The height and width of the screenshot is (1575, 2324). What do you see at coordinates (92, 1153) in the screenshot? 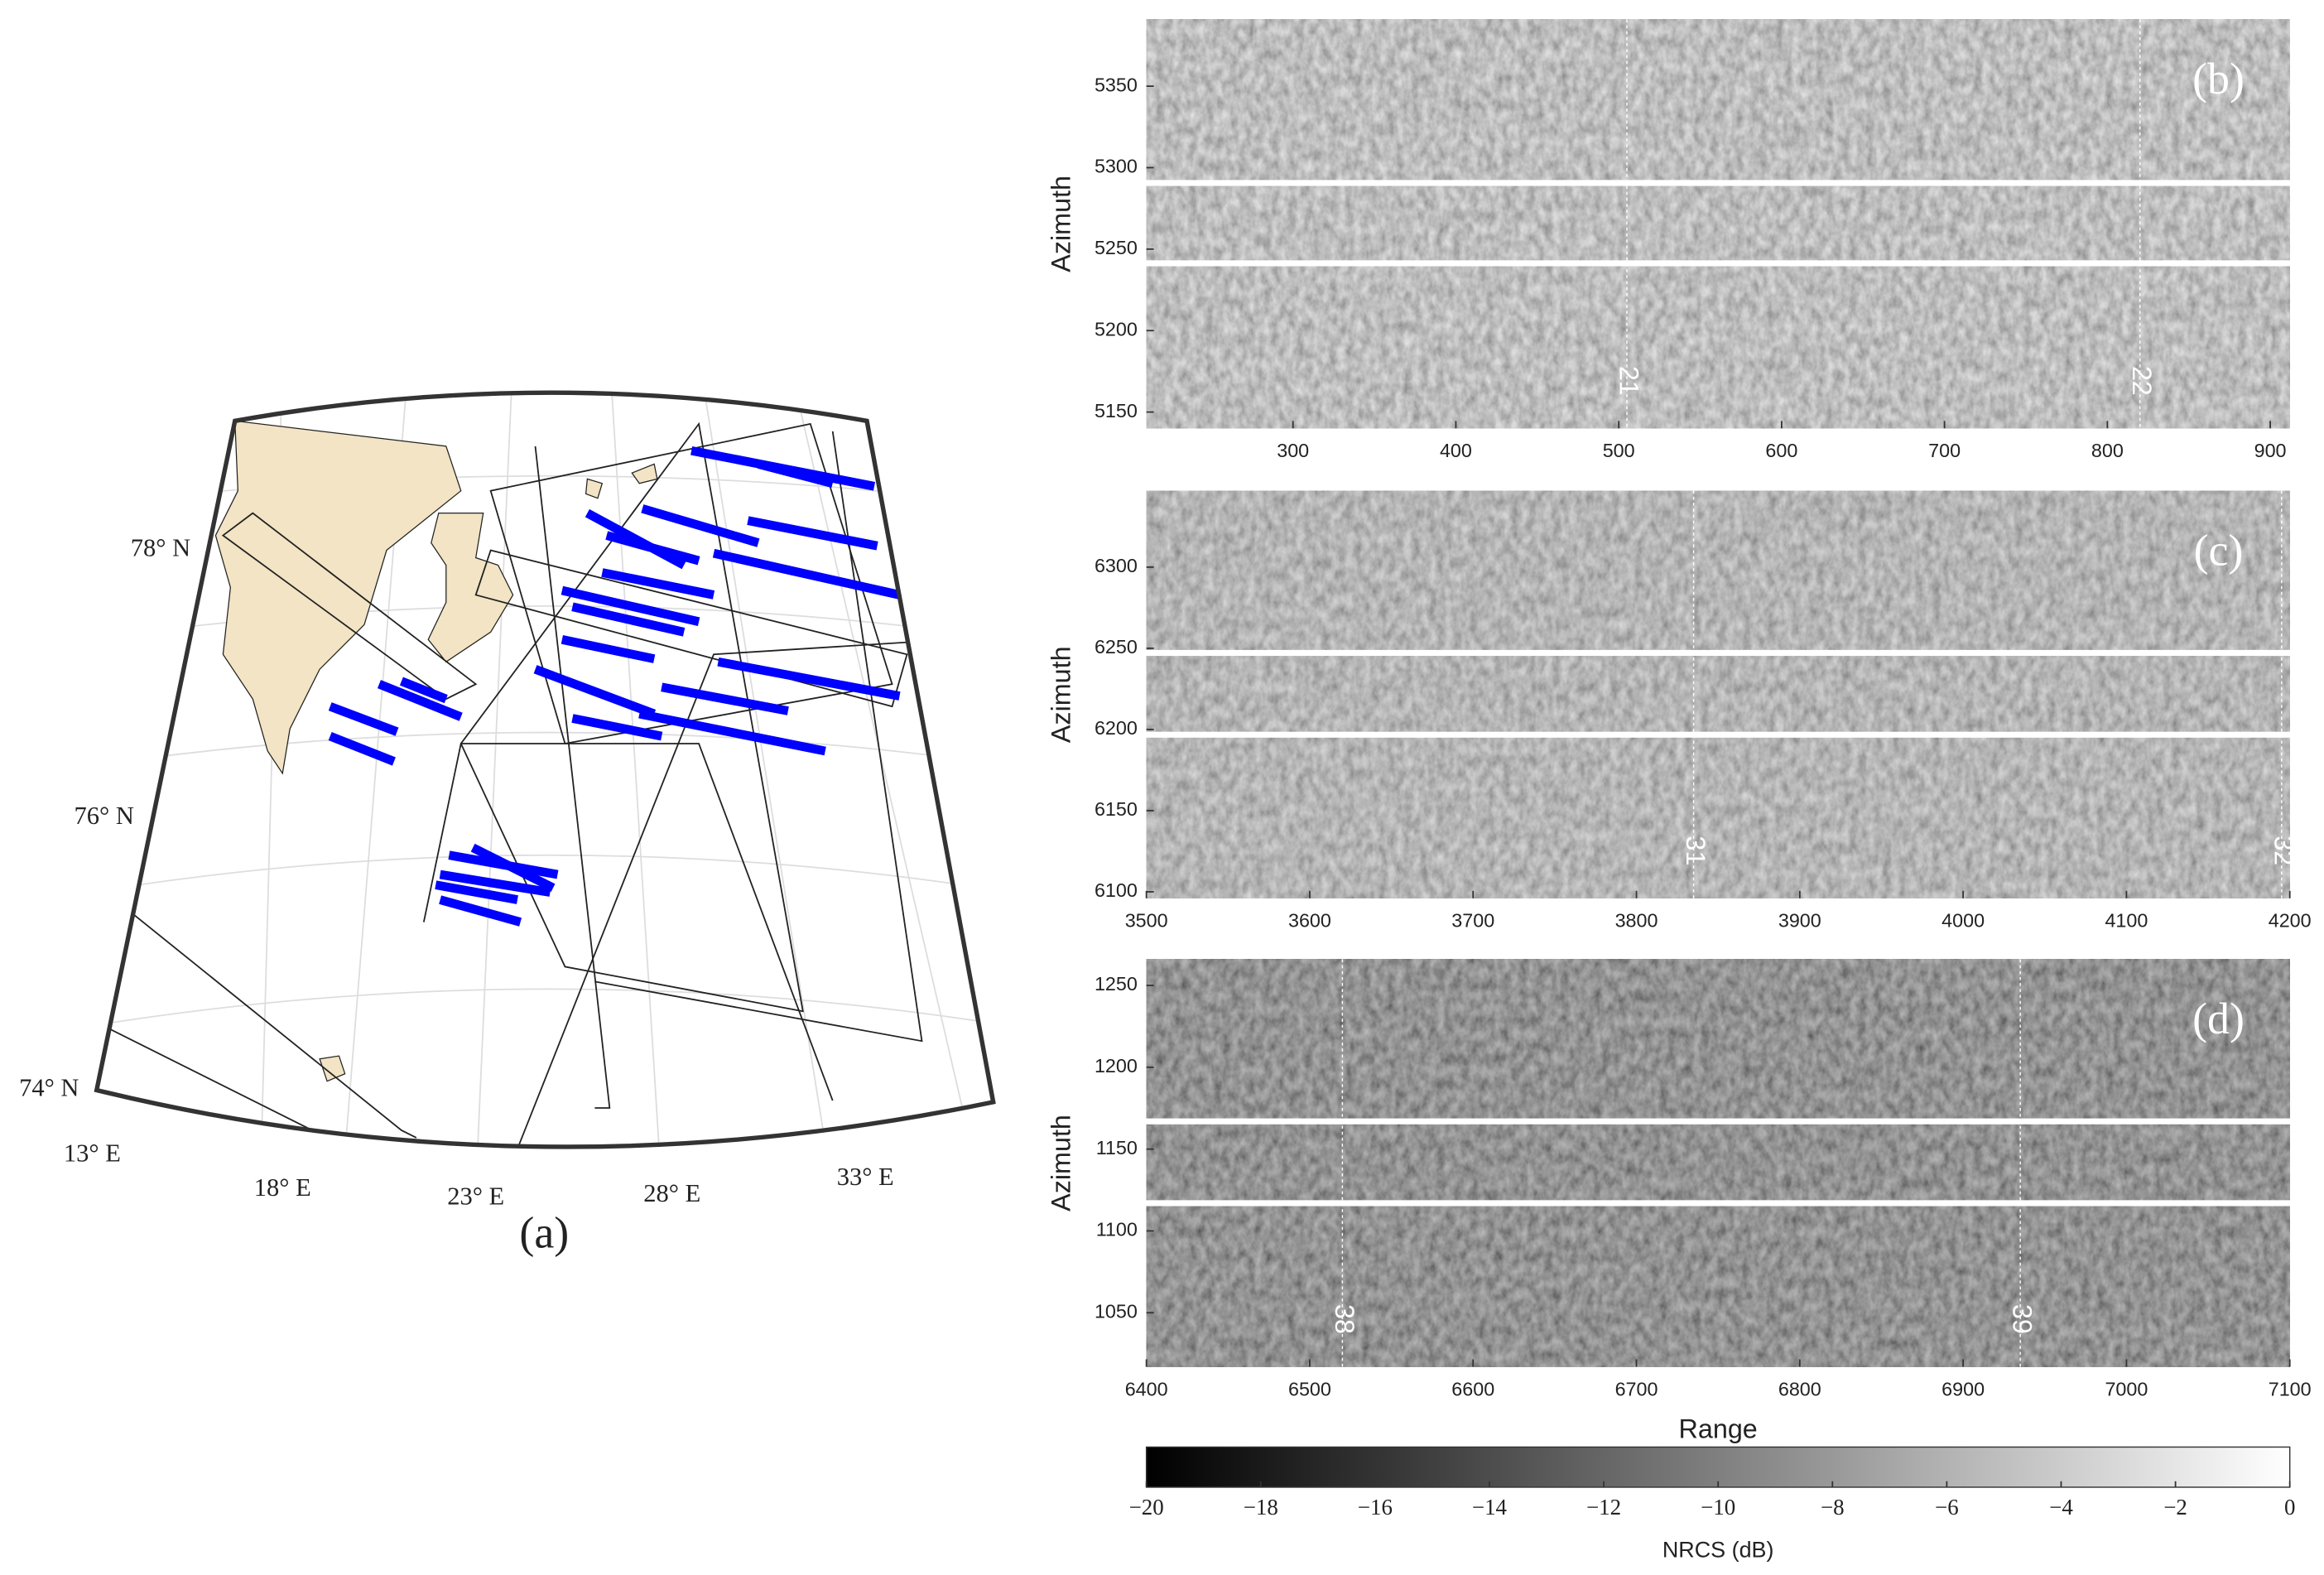
I see `lon-label: 13° E` at bounding box center [92, 1153].